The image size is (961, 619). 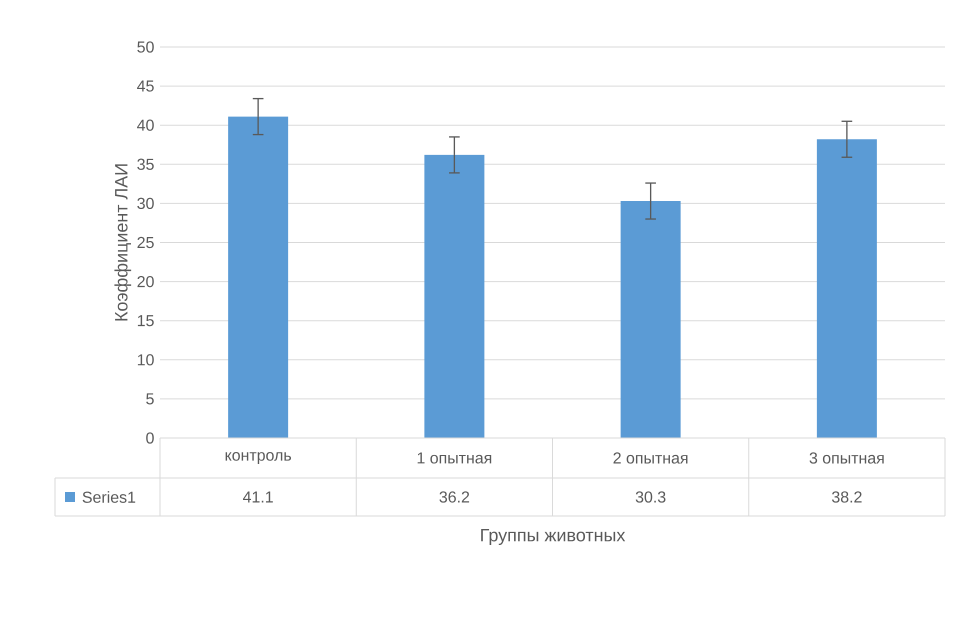 What do you see at coordinates (150, 398) in the screenshot?
I see `y-tick-label: 5` at bounding box center [150, 398].